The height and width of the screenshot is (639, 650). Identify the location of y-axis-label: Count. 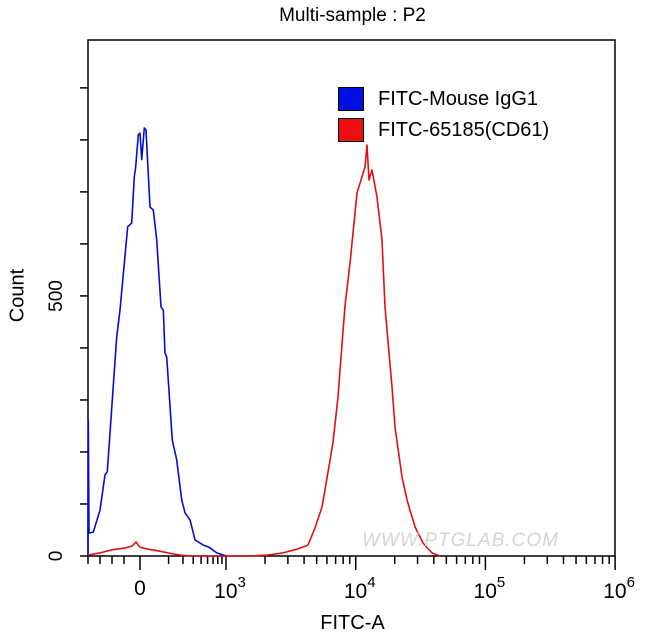
(17, 295).